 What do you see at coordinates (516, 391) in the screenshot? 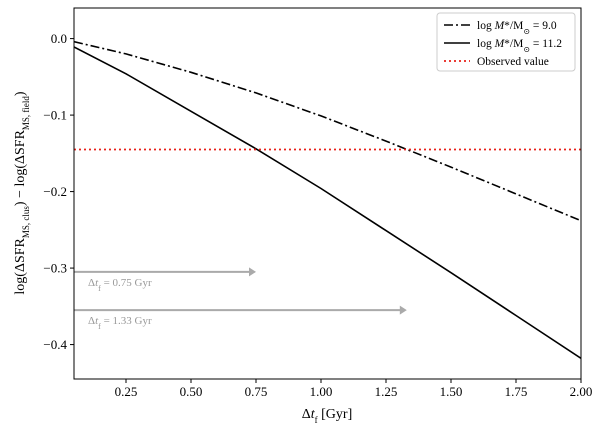
I see `x-tick-label: 1.75` at bounding box center [516, 391].